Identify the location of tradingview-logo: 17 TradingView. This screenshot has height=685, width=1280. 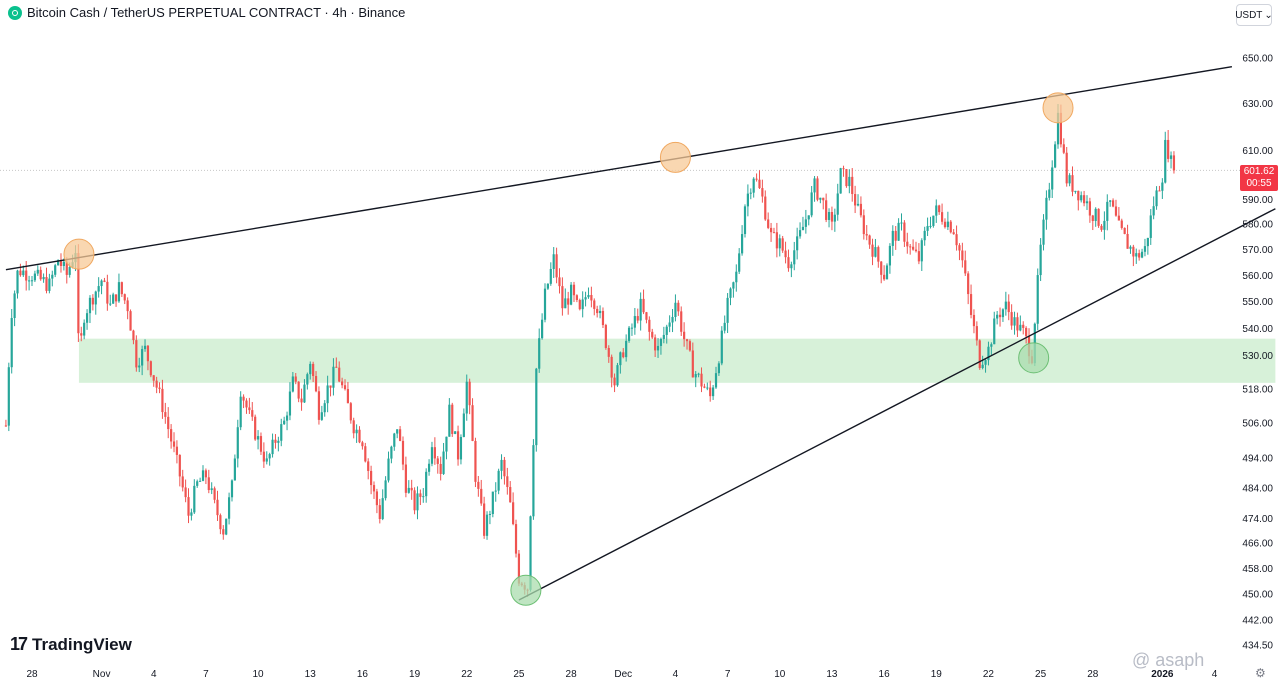
(71, 644).